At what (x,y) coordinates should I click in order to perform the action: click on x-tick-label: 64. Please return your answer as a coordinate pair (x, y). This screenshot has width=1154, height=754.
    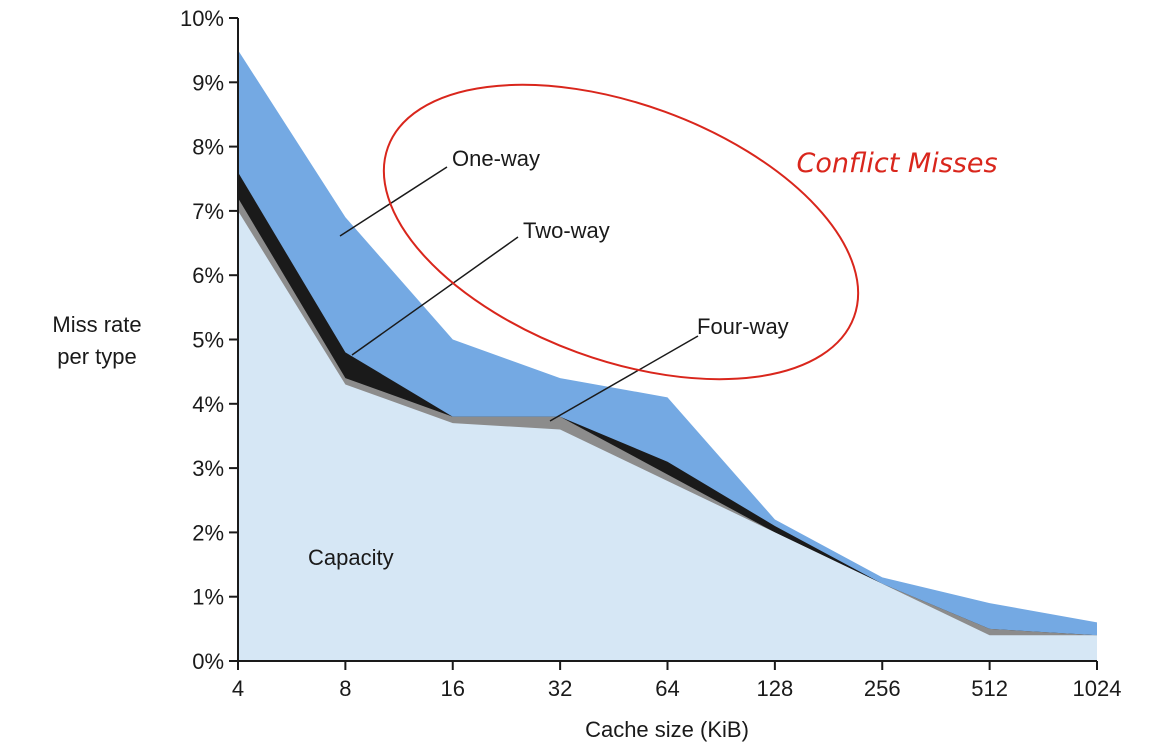
    Looking at the image, I should click on (667, 688).